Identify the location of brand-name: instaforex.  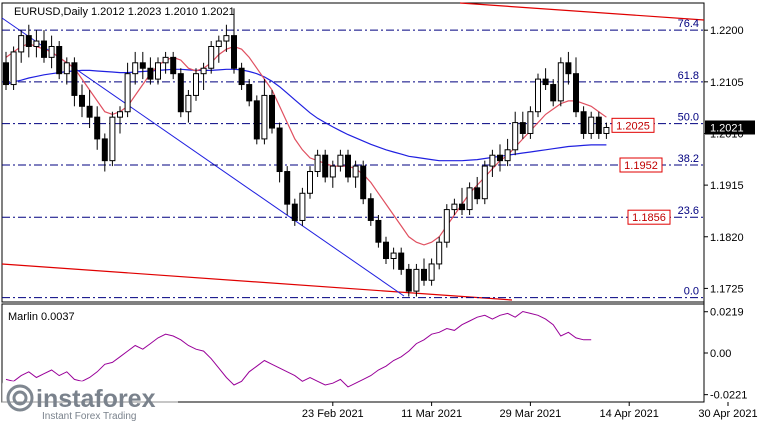
(96, 399).